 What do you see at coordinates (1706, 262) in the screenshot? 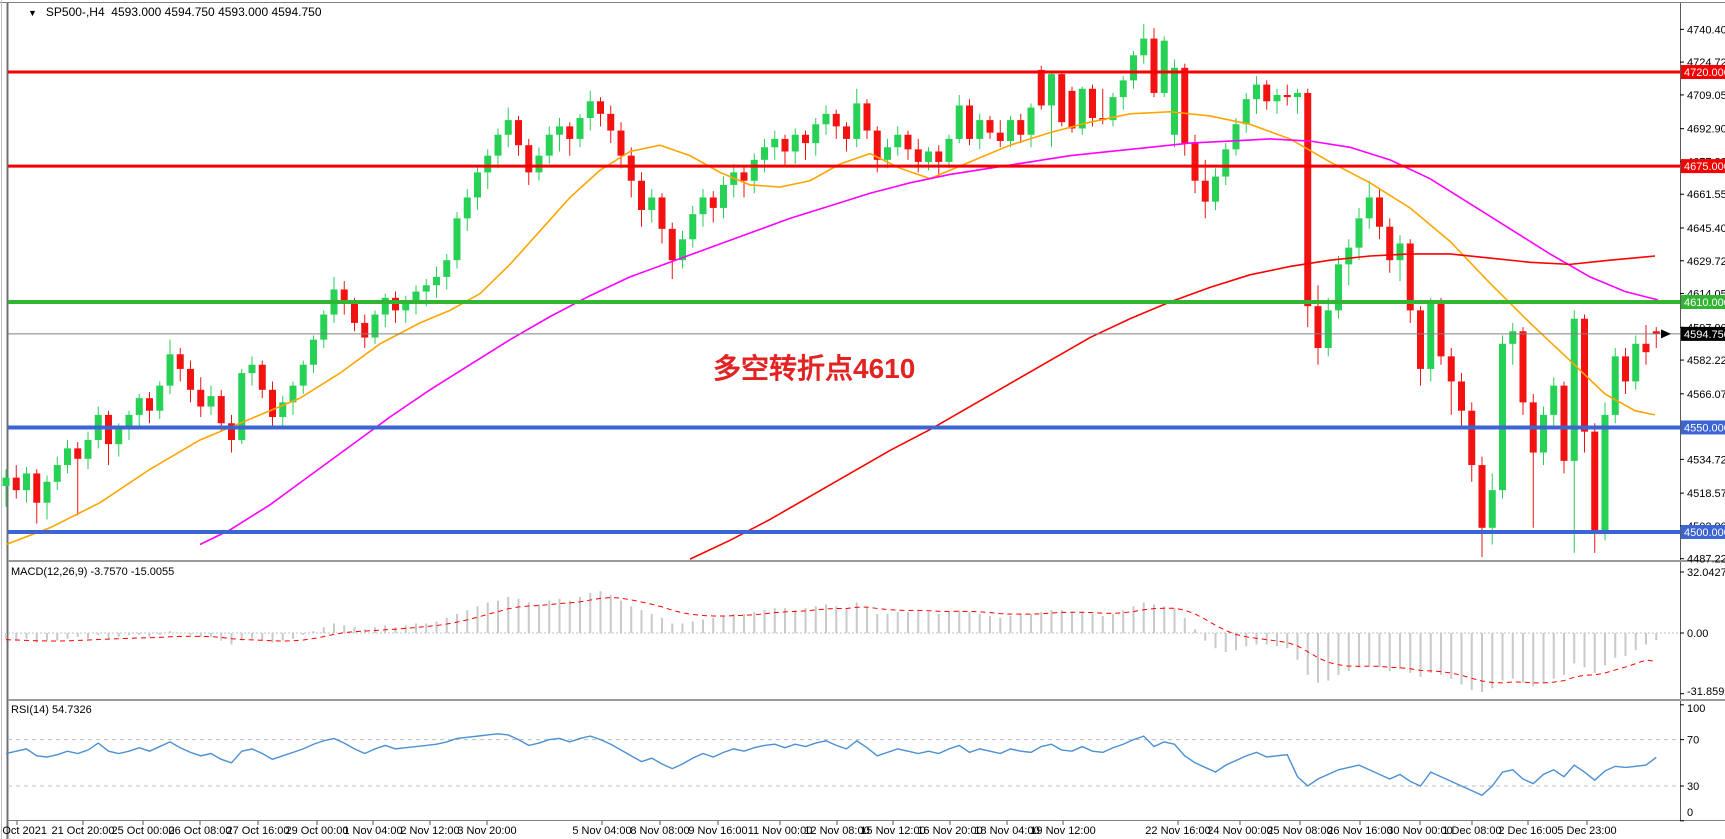
I see `price-tick-label: 4629.725` at bounding box center [1706, 262].